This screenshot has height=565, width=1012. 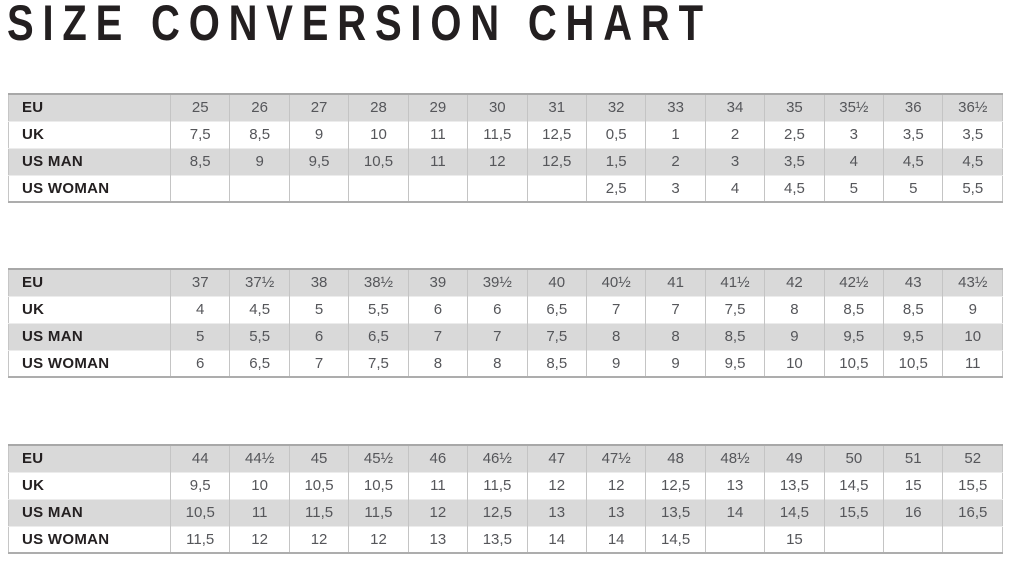 What do you see at coordinates (497, 458) in the screenshot?
I see `size-cell: 46½` at bounding box center [497, 458].